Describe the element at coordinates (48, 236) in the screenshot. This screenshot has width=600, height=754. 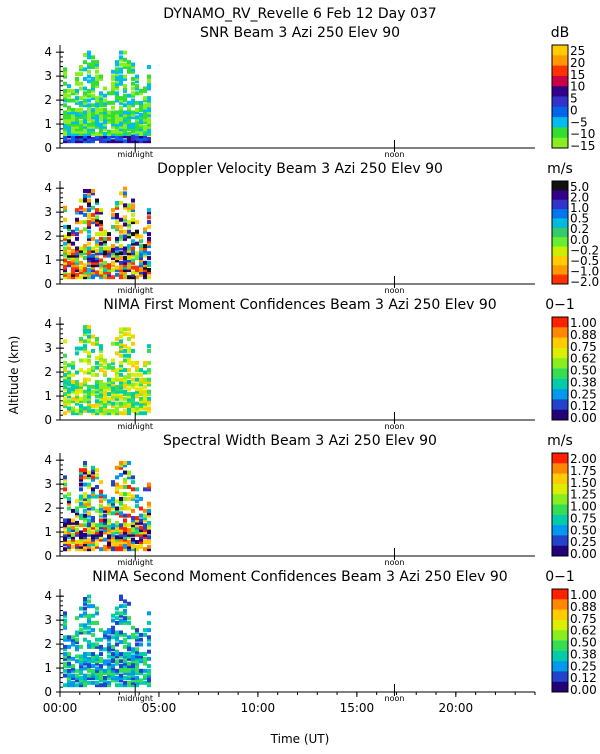
I see `y-tick-label: 2` at that location.